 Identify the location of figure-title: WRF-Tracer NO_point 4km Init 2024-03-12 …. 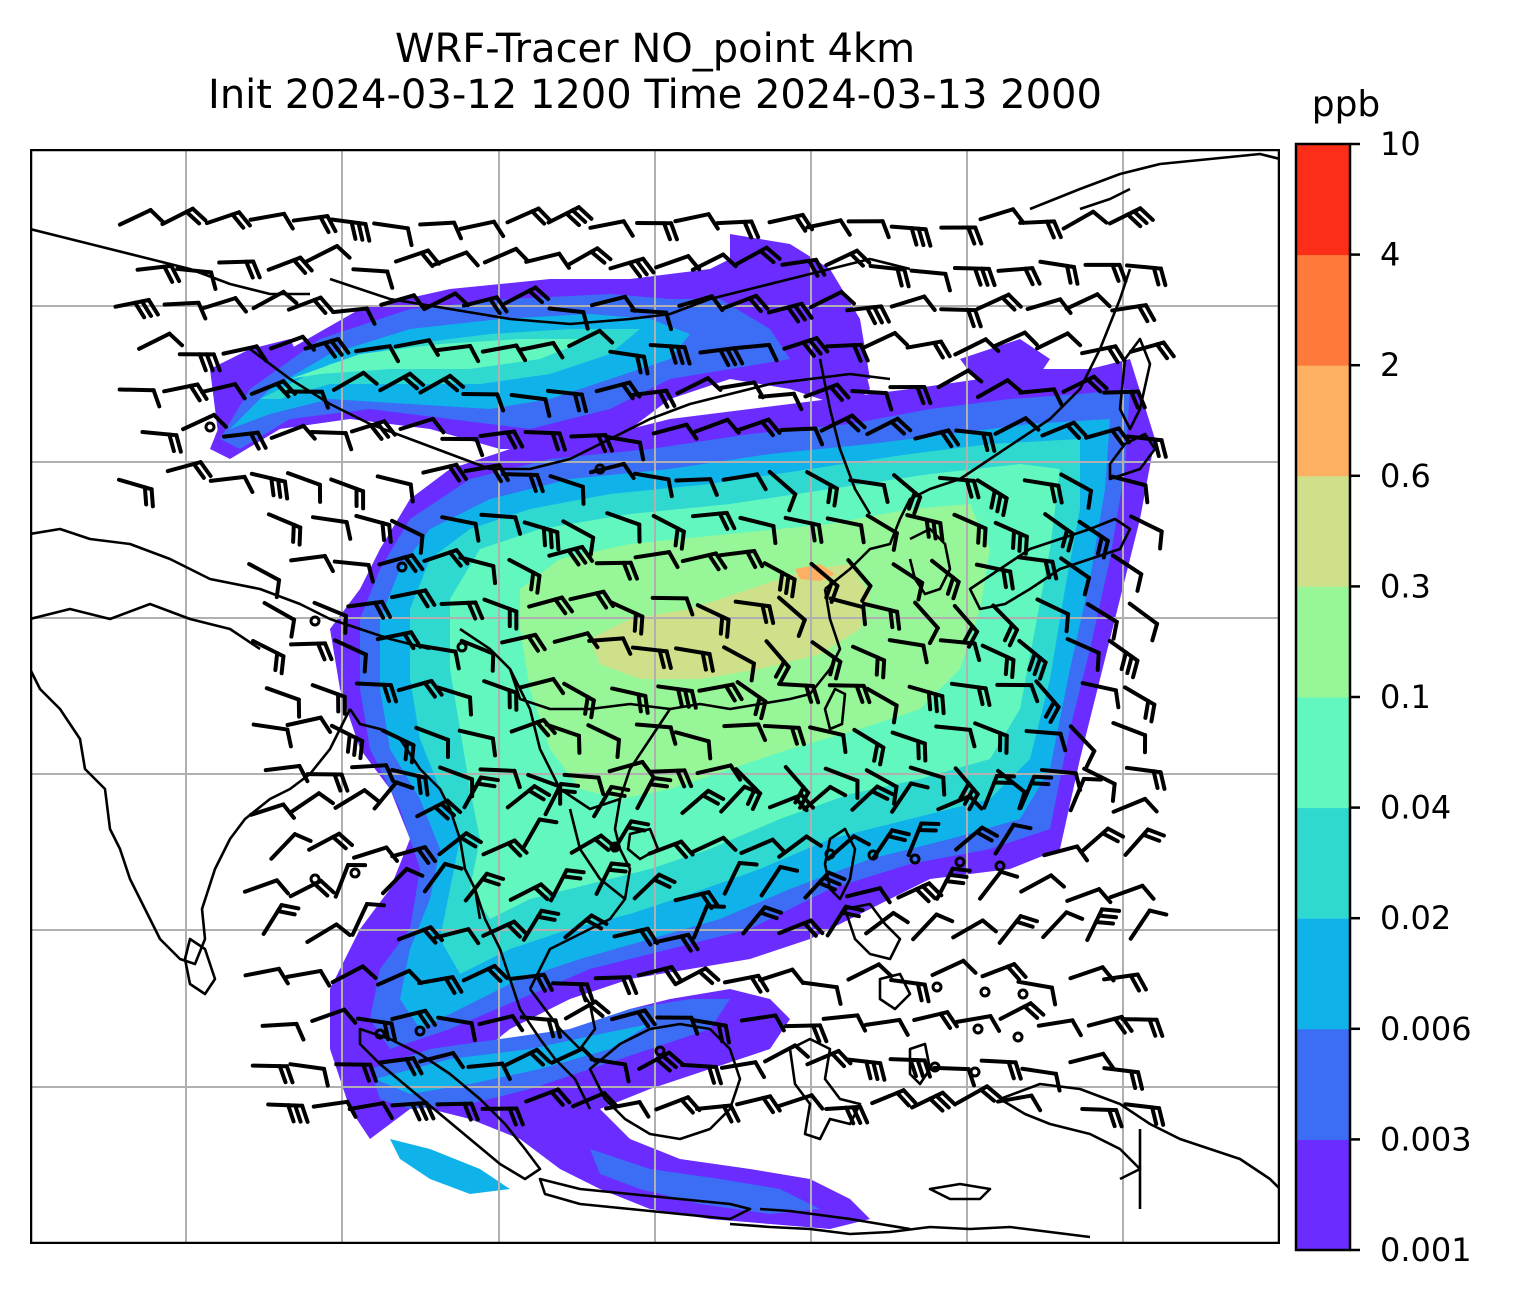
(655, 72).